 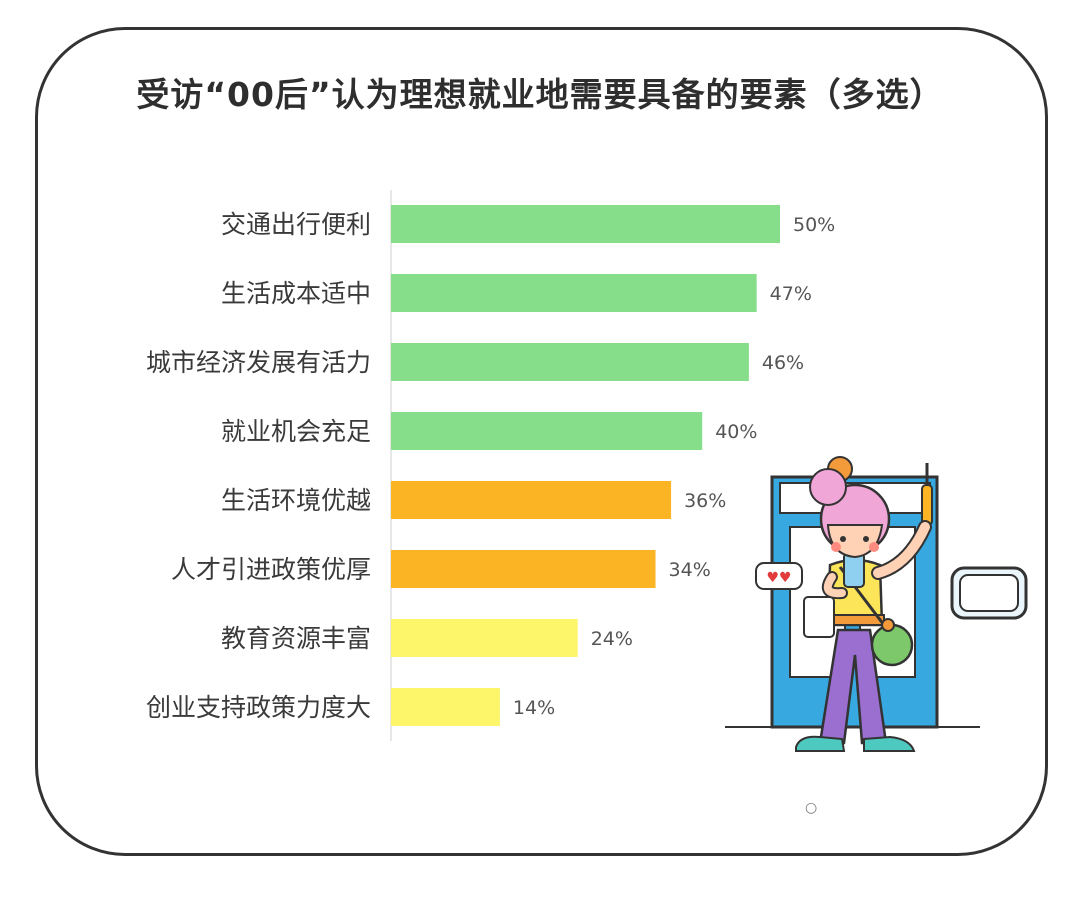 I want to click on value-label: 40%, so click(x=736, y=432).